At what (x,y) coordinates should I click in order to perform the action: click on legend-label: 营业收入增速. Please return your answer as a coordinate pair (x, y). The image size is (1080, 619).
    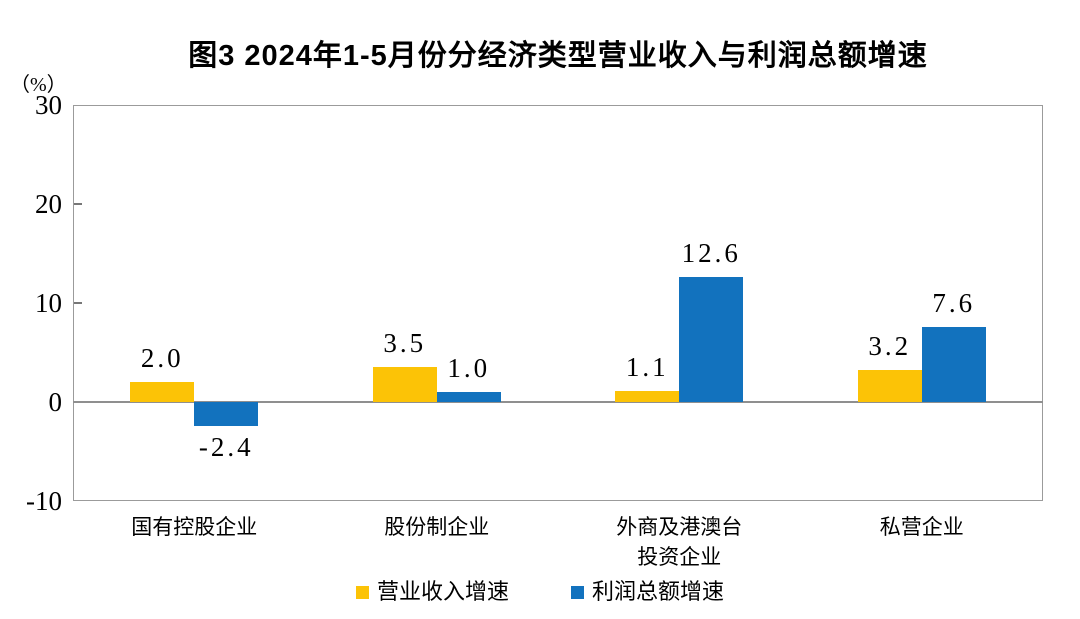
    Looking at the image, I should click on (442, 591).